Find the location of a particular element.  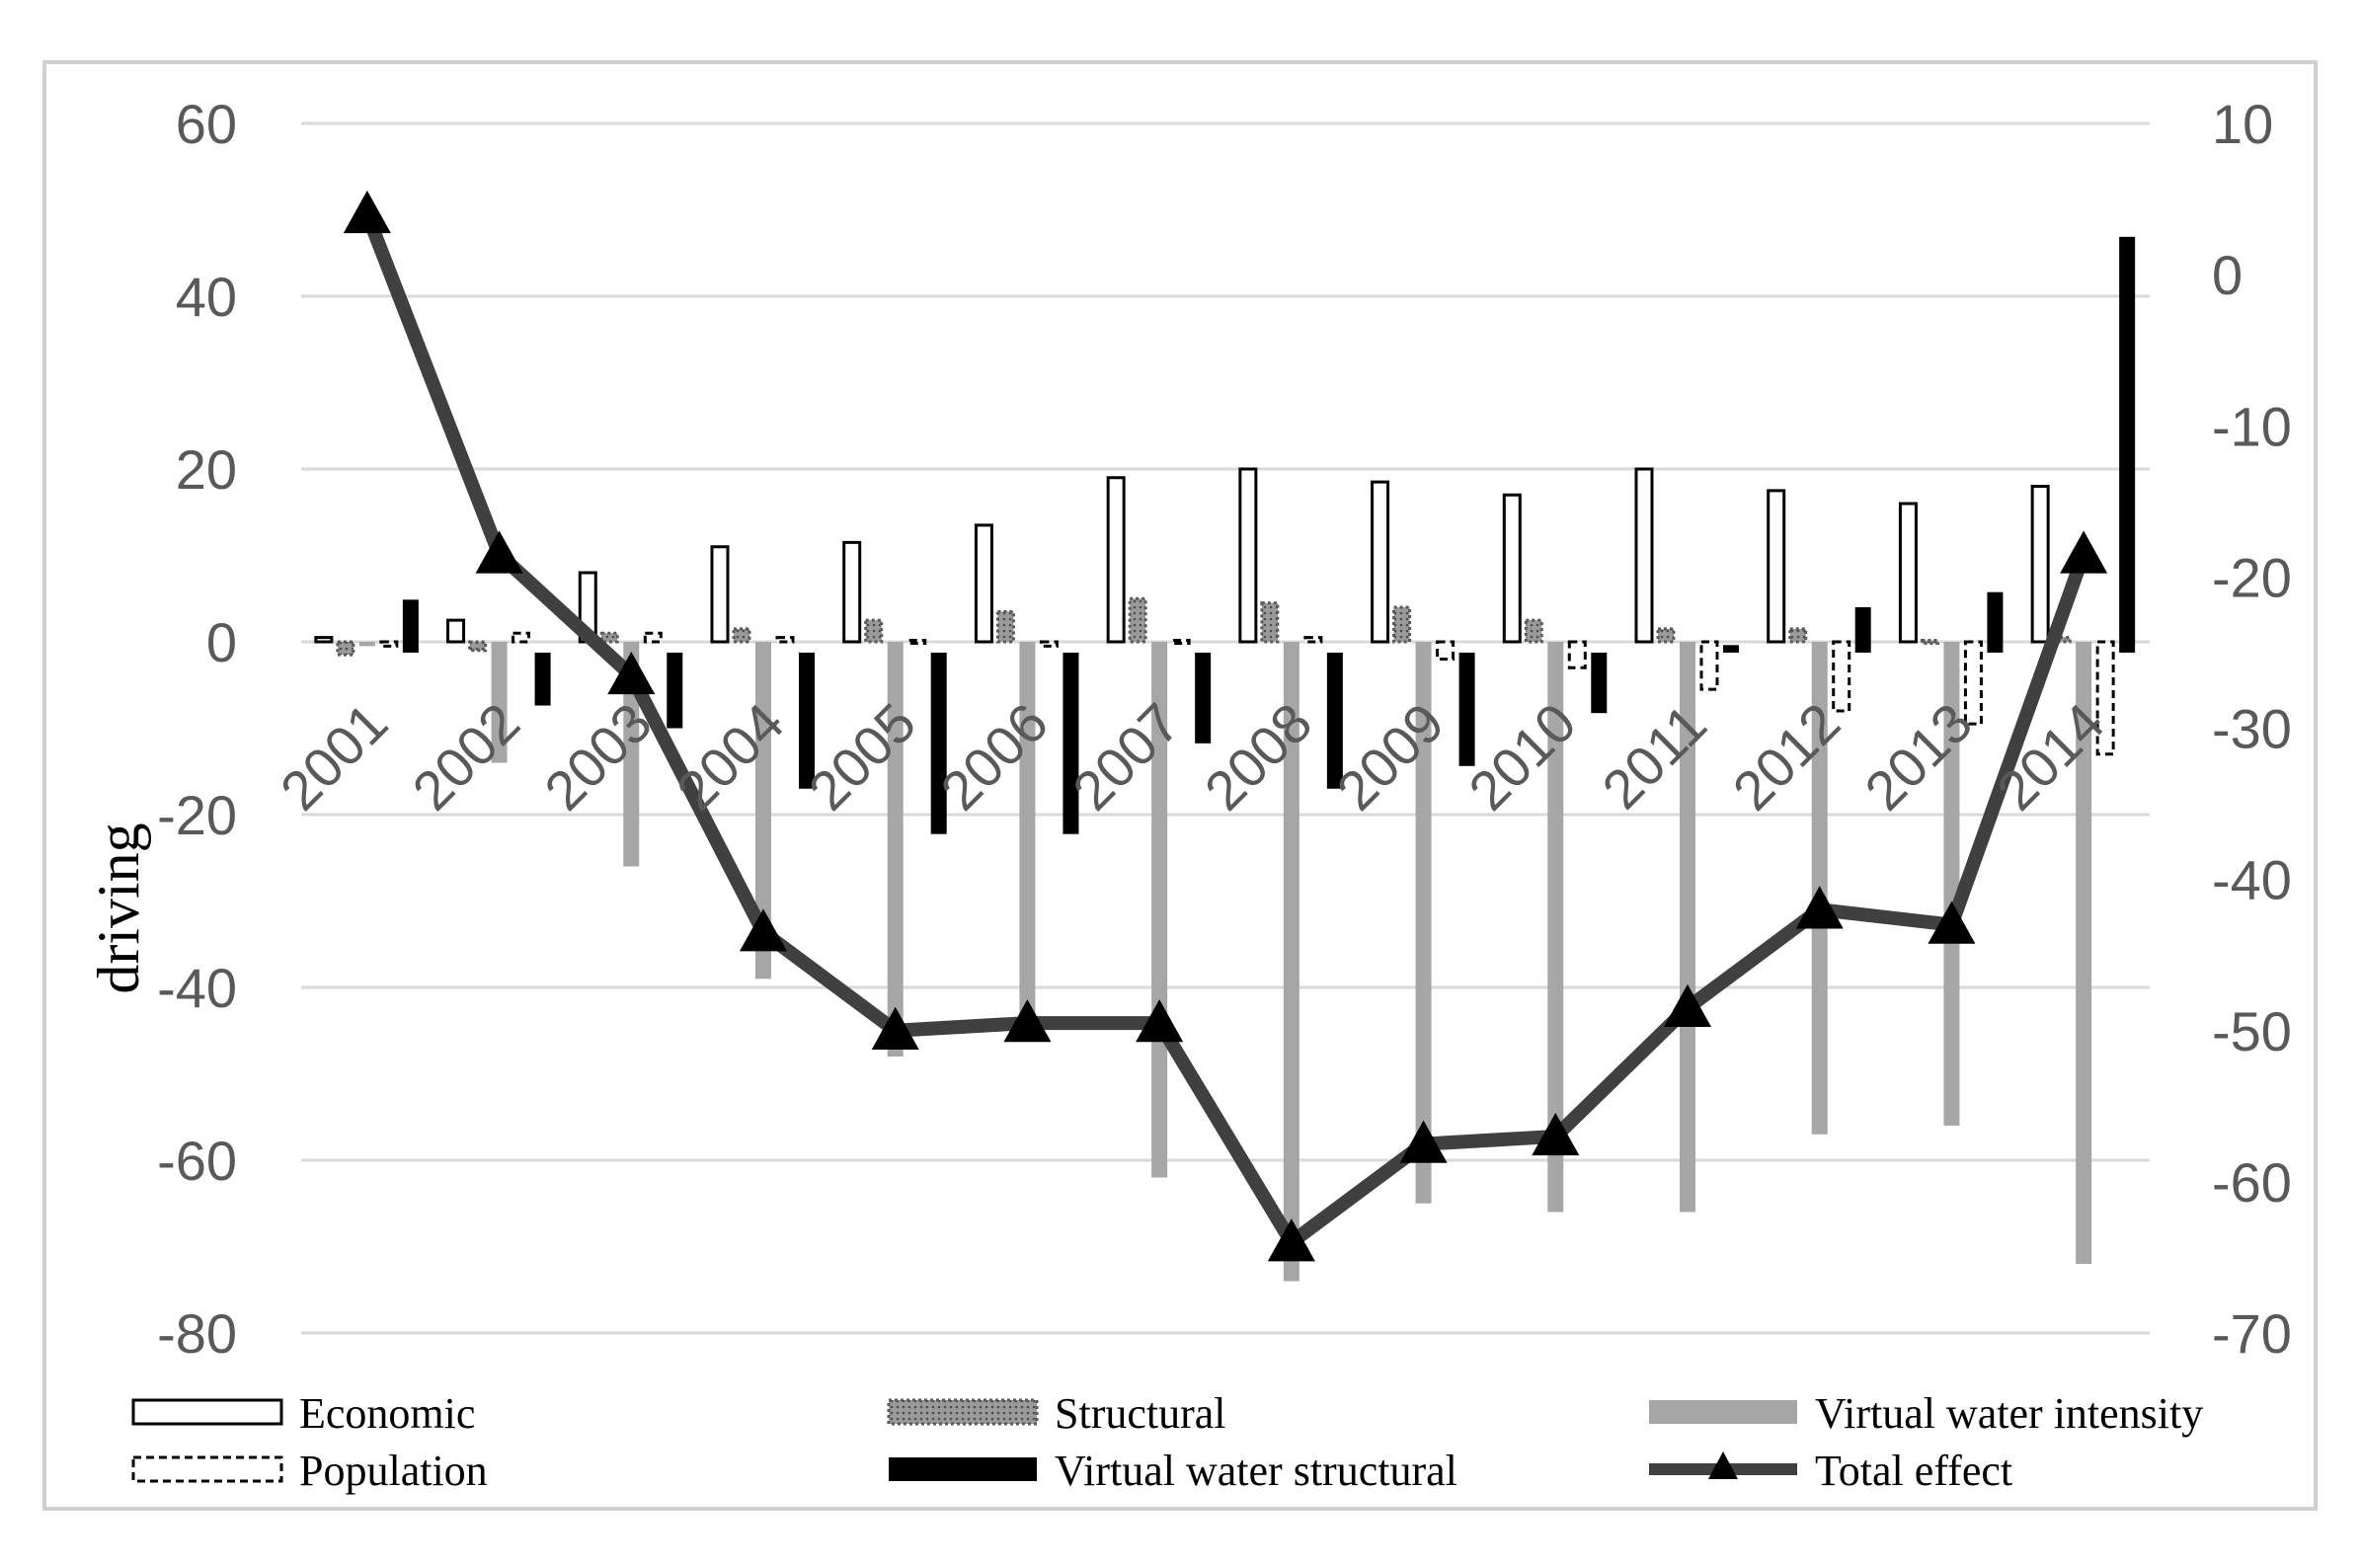

y-tick-label: -40 is located at coordinates (197, 988).